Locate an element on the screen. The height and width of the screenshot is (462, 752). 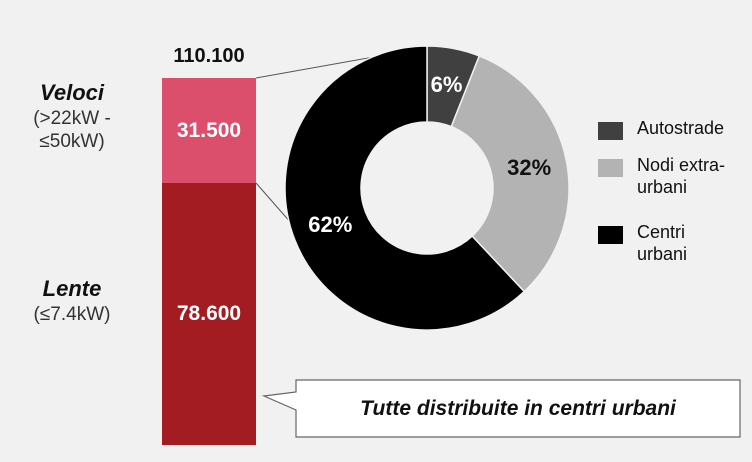
series-name: Lente is located at coordinates (72, 288).